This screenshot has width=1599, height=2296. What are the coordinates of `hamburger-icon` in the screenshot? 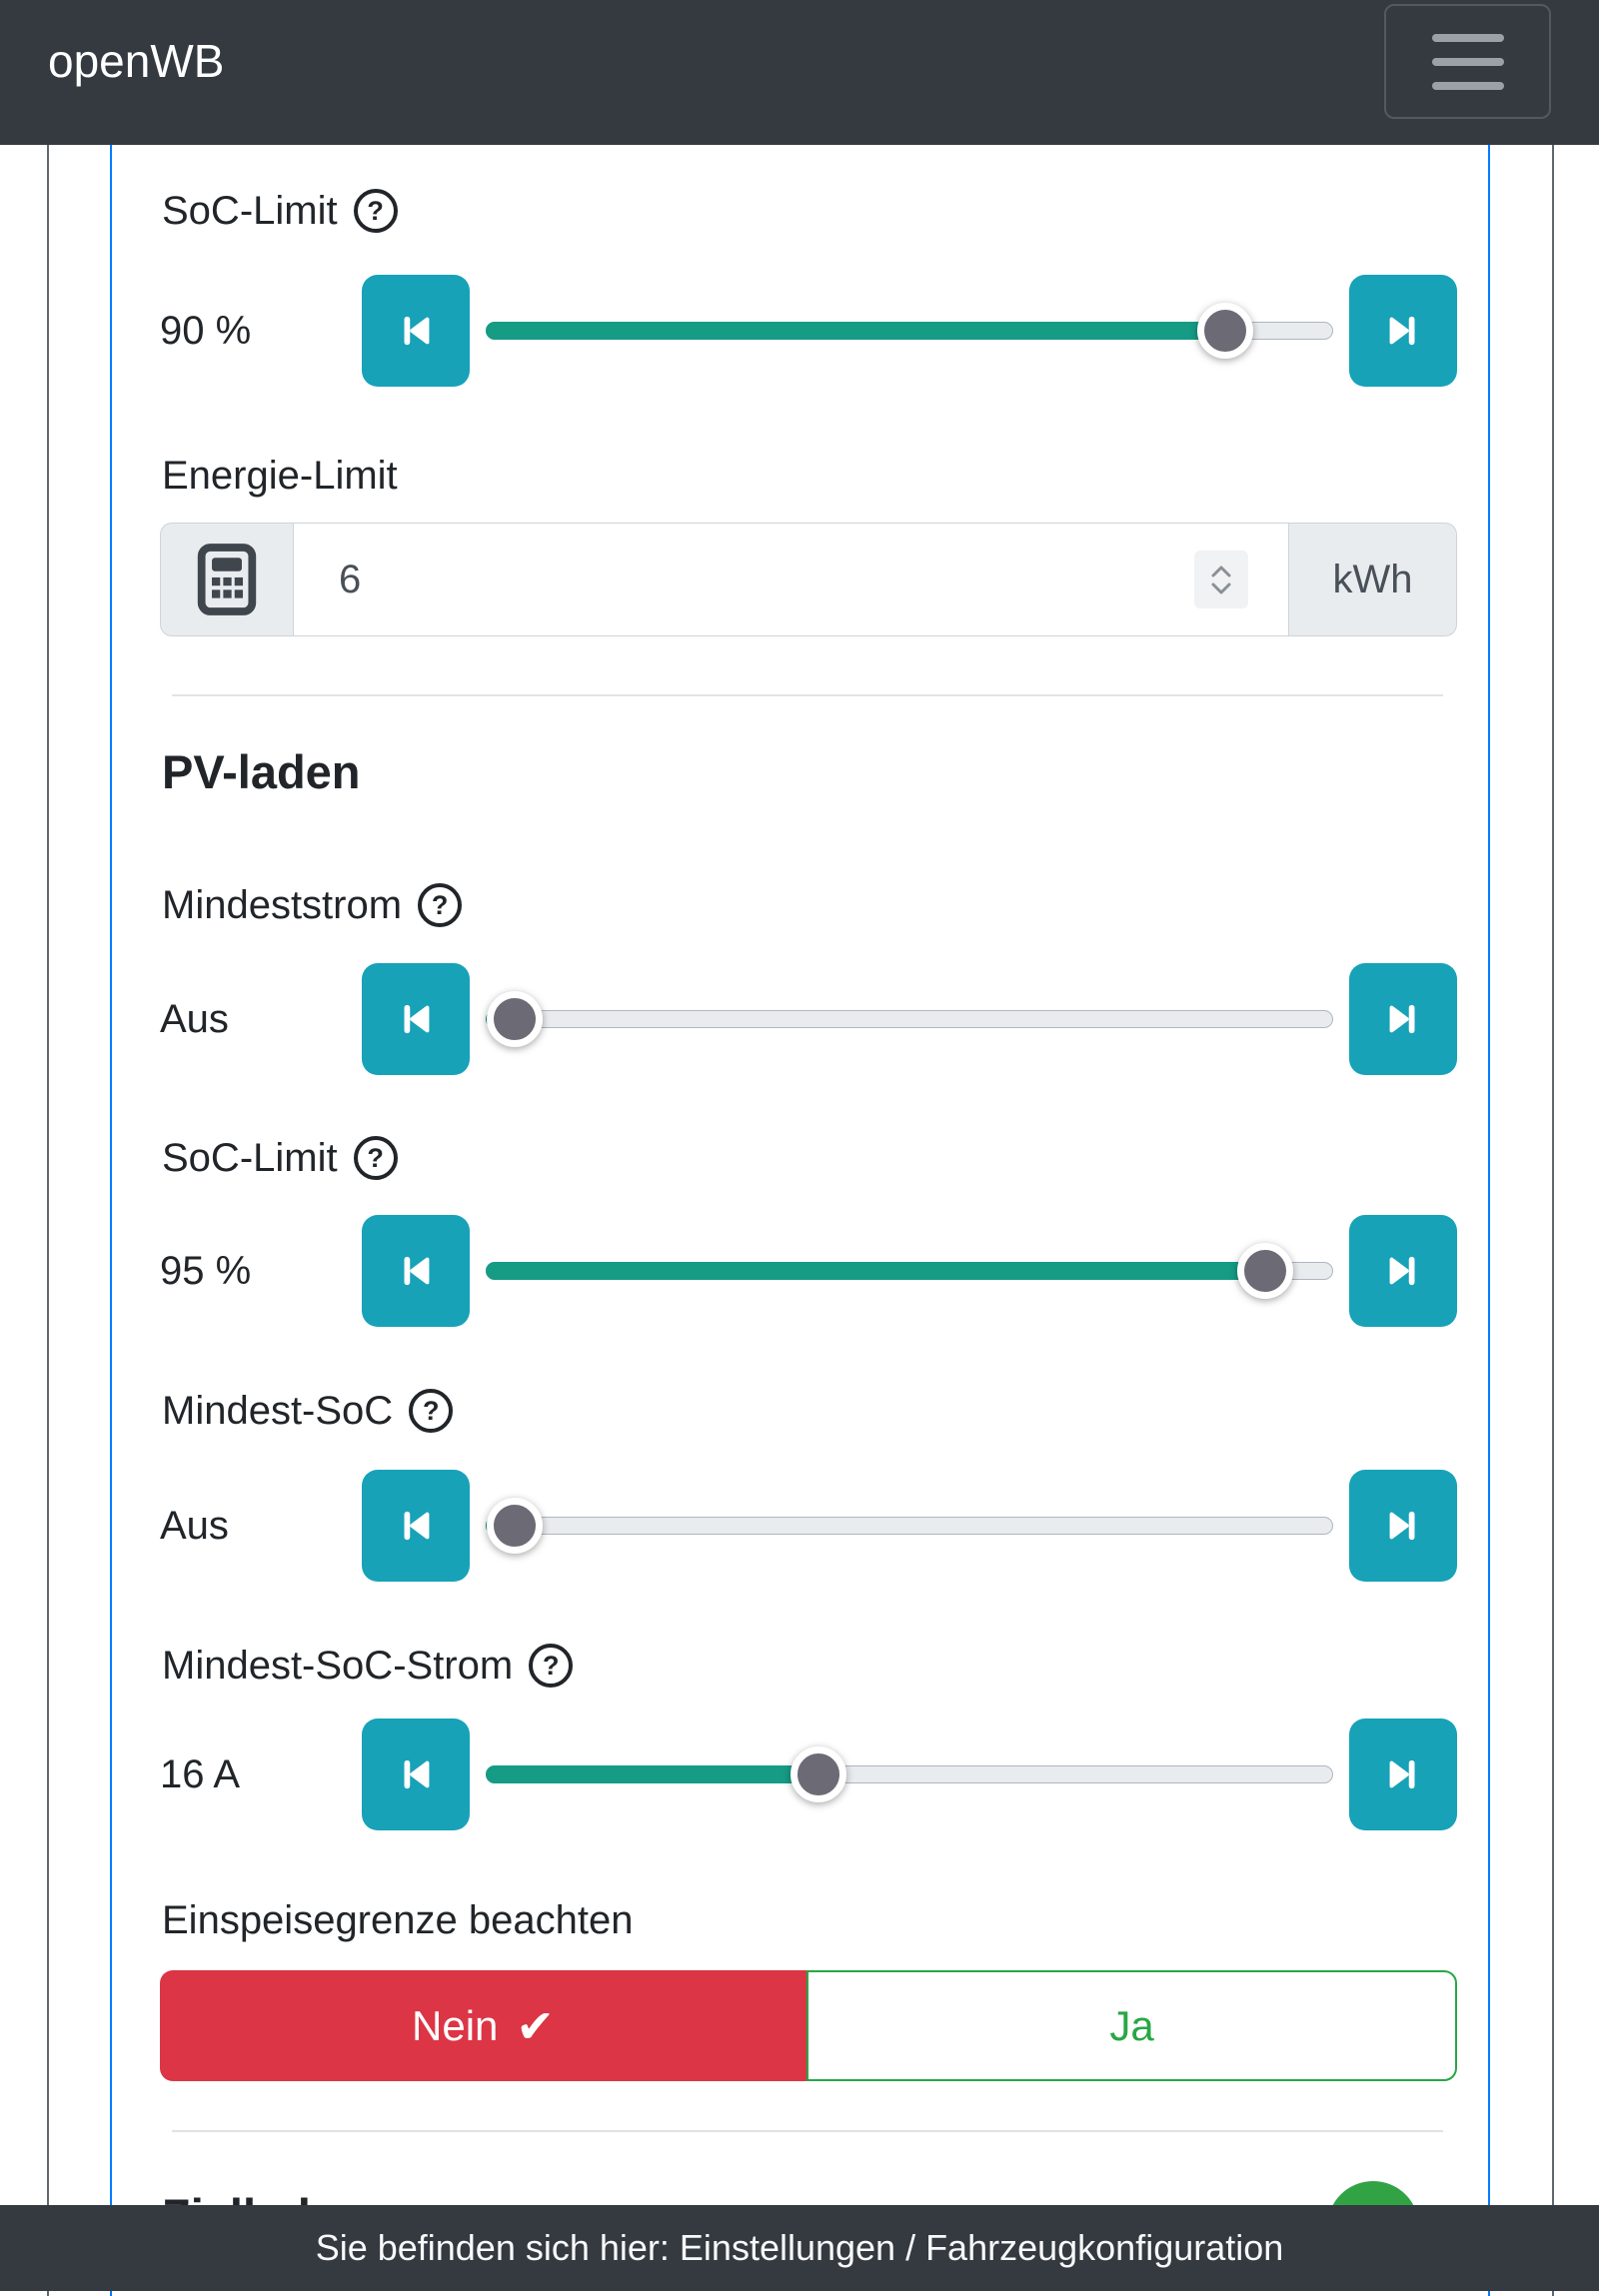 It's located at (1467, 61).